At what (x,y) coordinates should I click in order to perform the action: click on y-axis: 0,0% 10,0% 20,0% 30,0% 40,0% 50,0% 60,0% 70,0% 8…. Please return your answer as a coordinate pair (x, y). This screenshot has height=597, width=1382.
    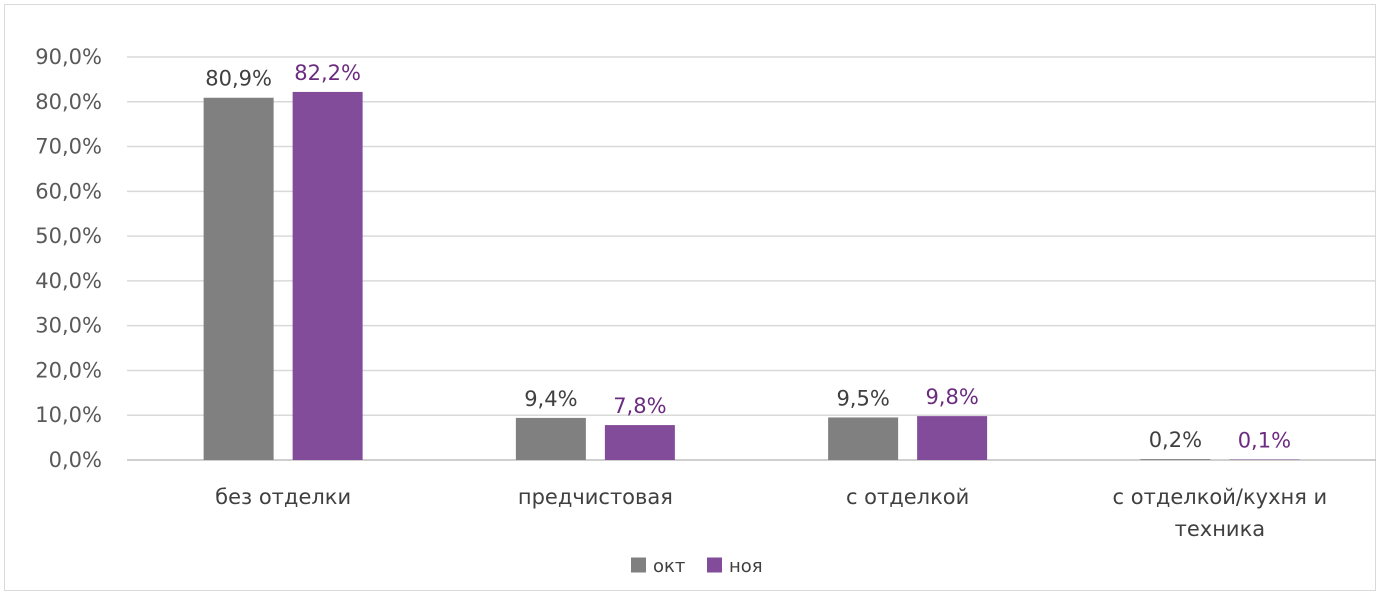
    Looking at the image, I should click on (68, 258).